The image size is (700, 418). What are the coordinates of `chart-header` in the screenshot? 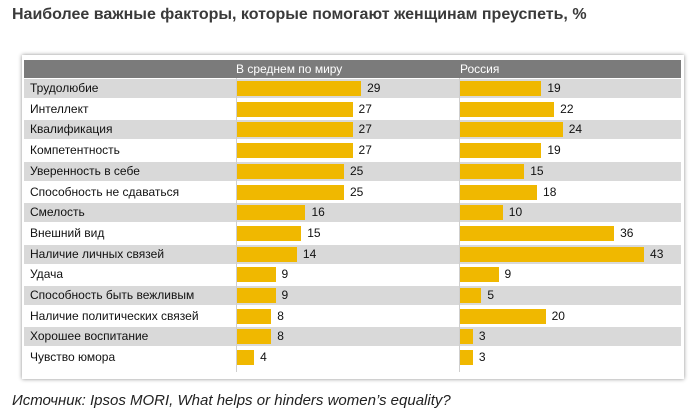 It's located at (352, 69).